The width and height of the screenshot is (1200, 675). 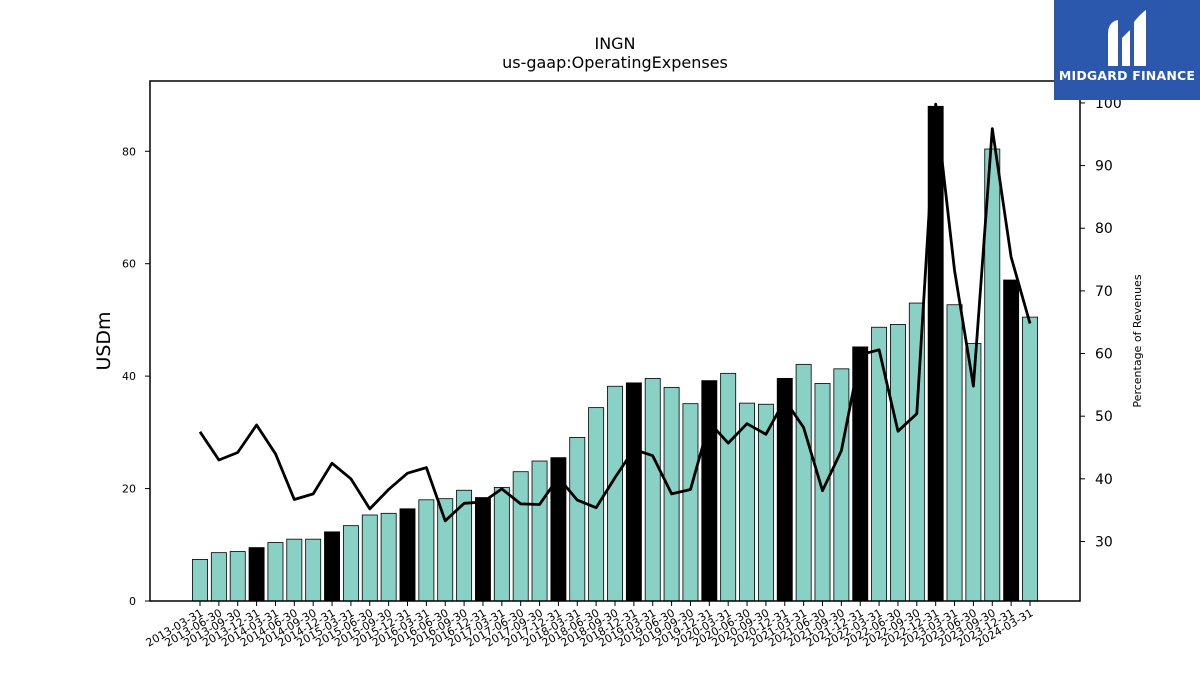 What do you see at coordinates (615, 62) in the screenshot?
I see `chart-subtitle: us-gaap:OperatingExpenses` at bounding box center [615, 62].